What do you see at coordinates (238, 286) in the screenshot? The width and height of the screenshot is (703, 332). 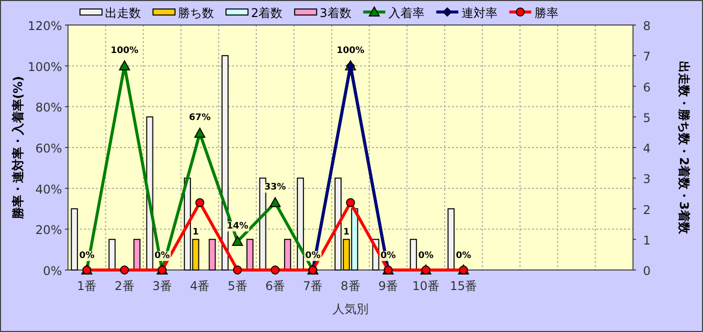 I see `x-tick-label: 5番` at bounding box center [238, 286].